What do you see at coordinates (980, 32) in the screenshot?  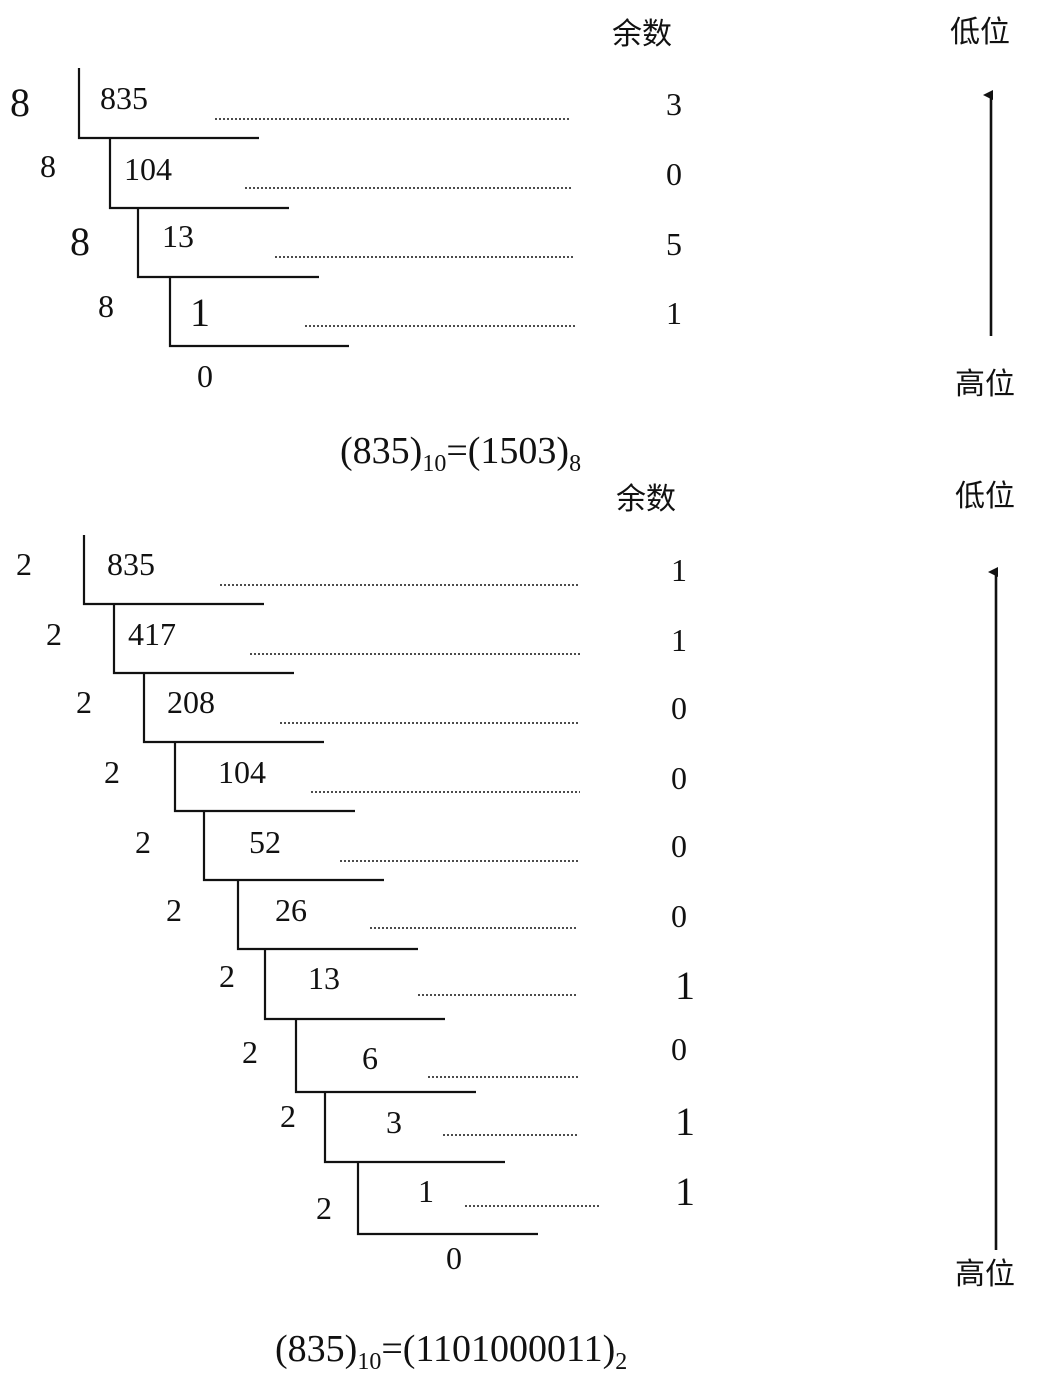 I see `octal-low-label: 低位` at bounding box center [980, 32].